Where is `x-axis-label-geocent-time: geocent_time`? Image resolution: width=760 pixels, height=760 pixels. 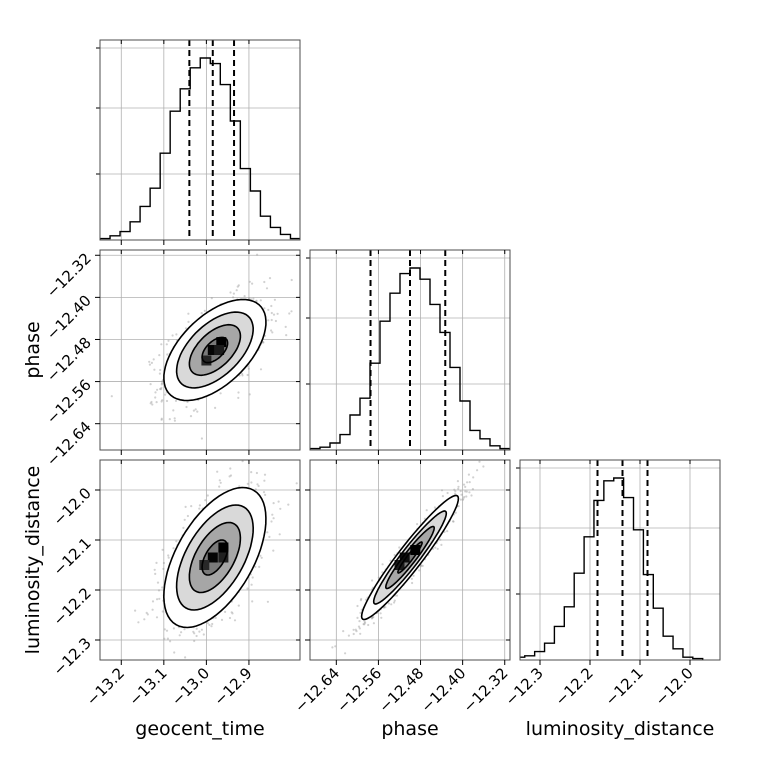 x-axis-label-geocent-time: geocent_time is located at coordinates (199, 729).